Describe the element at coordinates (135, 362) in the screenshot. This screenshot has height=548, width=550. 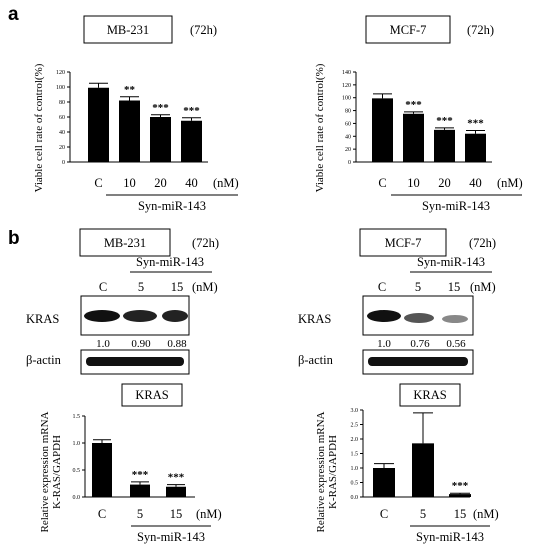
I see `blot-b-left-actin` at that location.